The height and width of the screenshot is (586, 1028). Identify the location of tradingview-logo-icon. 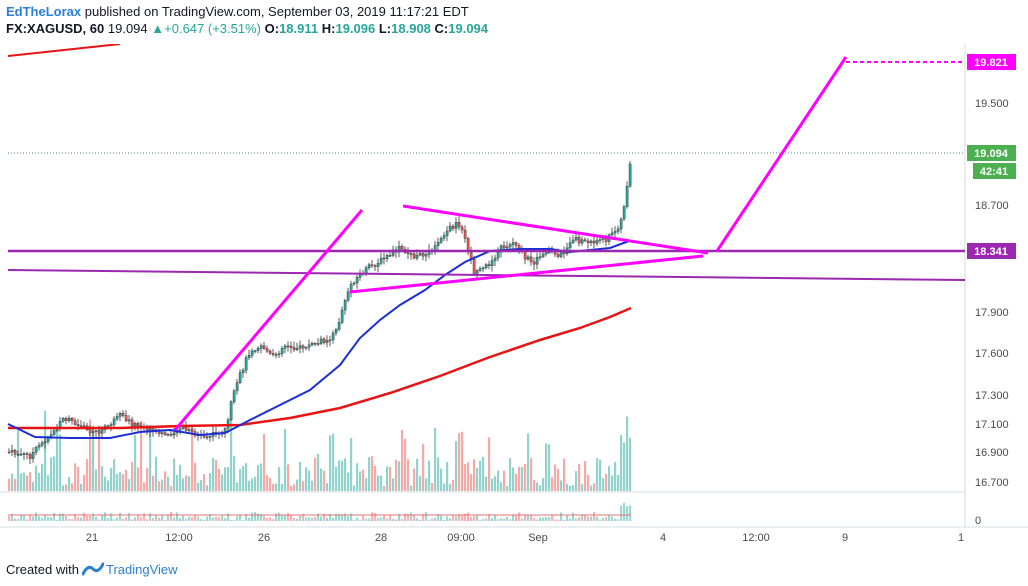
(93, 569).